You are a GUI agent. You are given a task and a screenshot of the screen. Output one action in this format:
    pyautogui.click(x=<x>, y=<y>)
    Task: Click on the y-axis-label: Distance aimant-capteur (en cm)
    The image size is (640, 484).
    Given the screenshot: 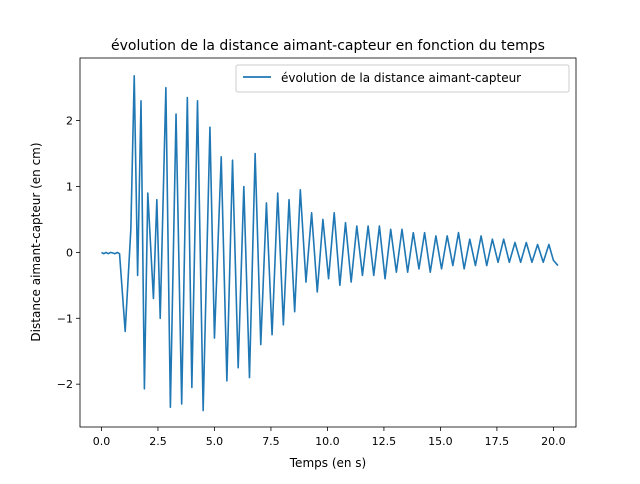 What is the action you would take?
    pyautogui.click(x=36, y=241)
    